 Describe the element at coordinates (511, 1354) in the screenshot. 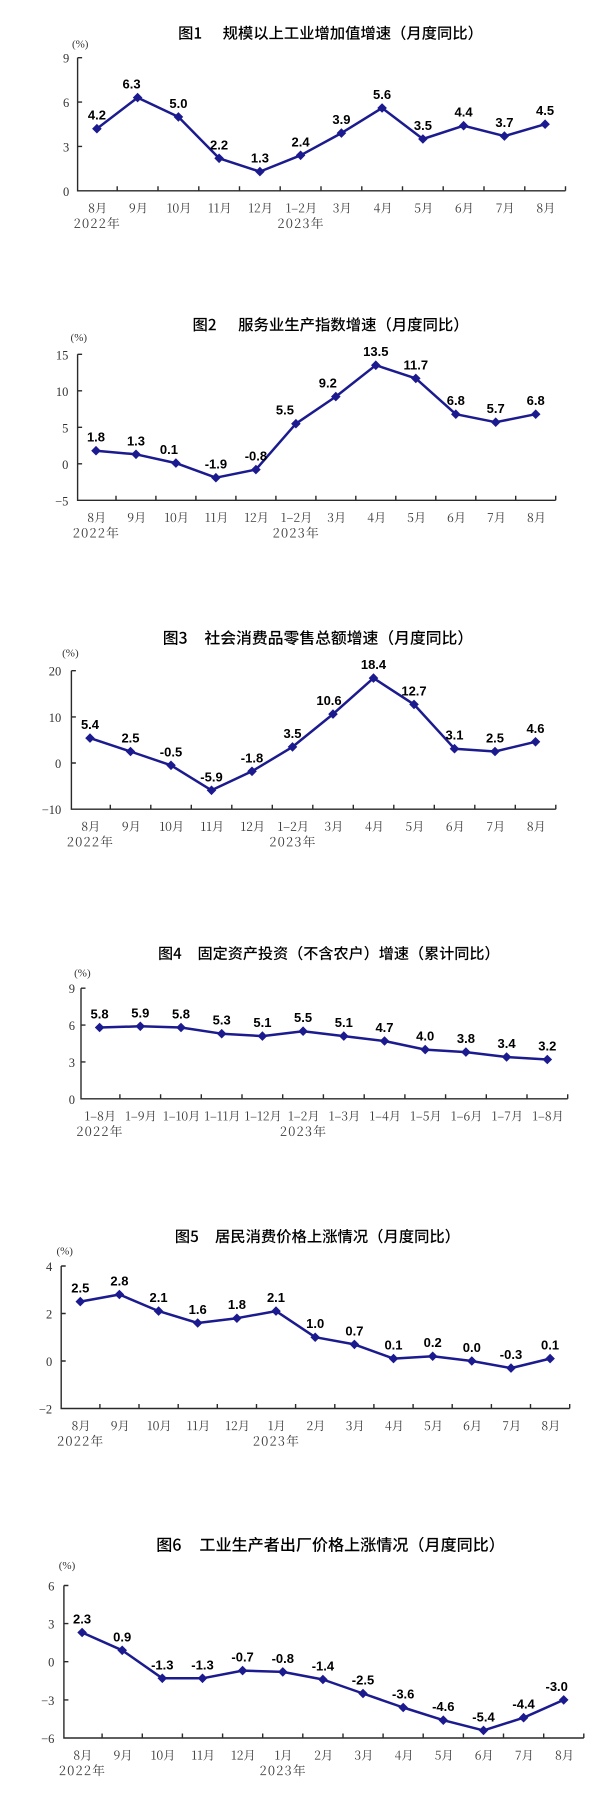

I see `svg-text: -0.3` at that location.